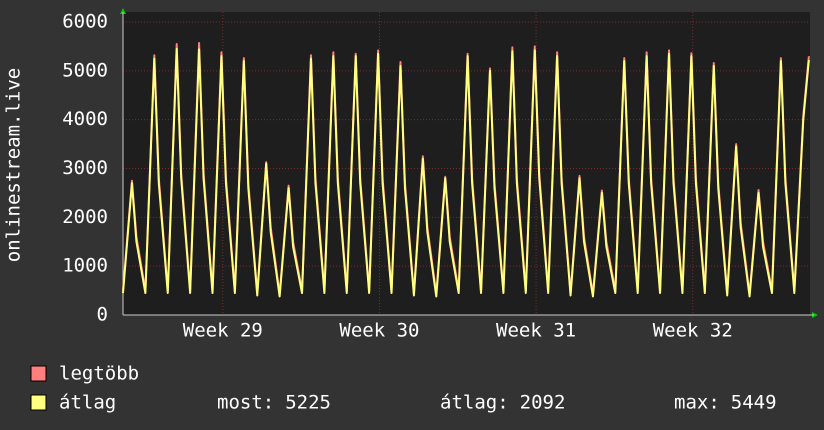 Image resolution: width=824 pixels, height=430 pixels. What do you see at coordinates (85, 70) in the screenshot?
I see `y-tick-label: 5000` at bounding box center [85, 70].